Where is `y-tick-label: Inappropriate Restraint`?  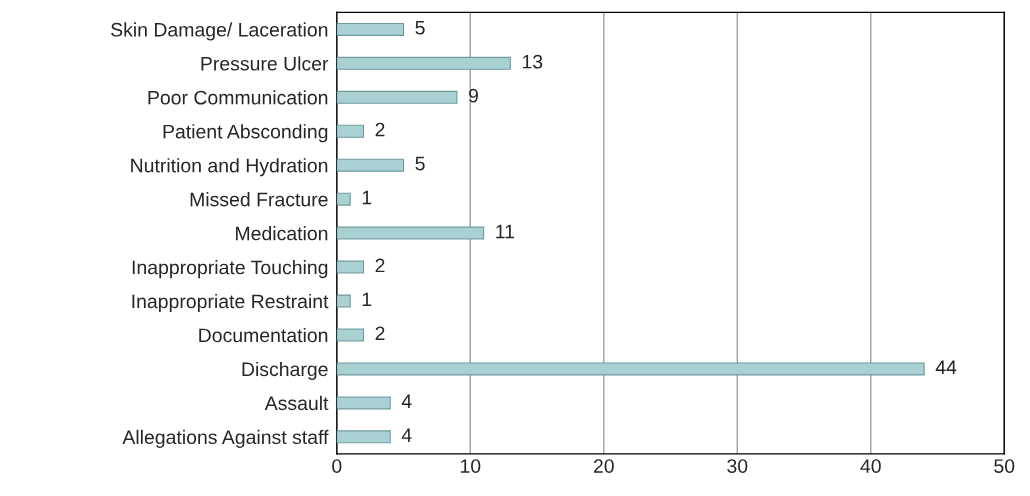 y-tick-label: Inappropriate Restraint is located at coordinates (230, 303).